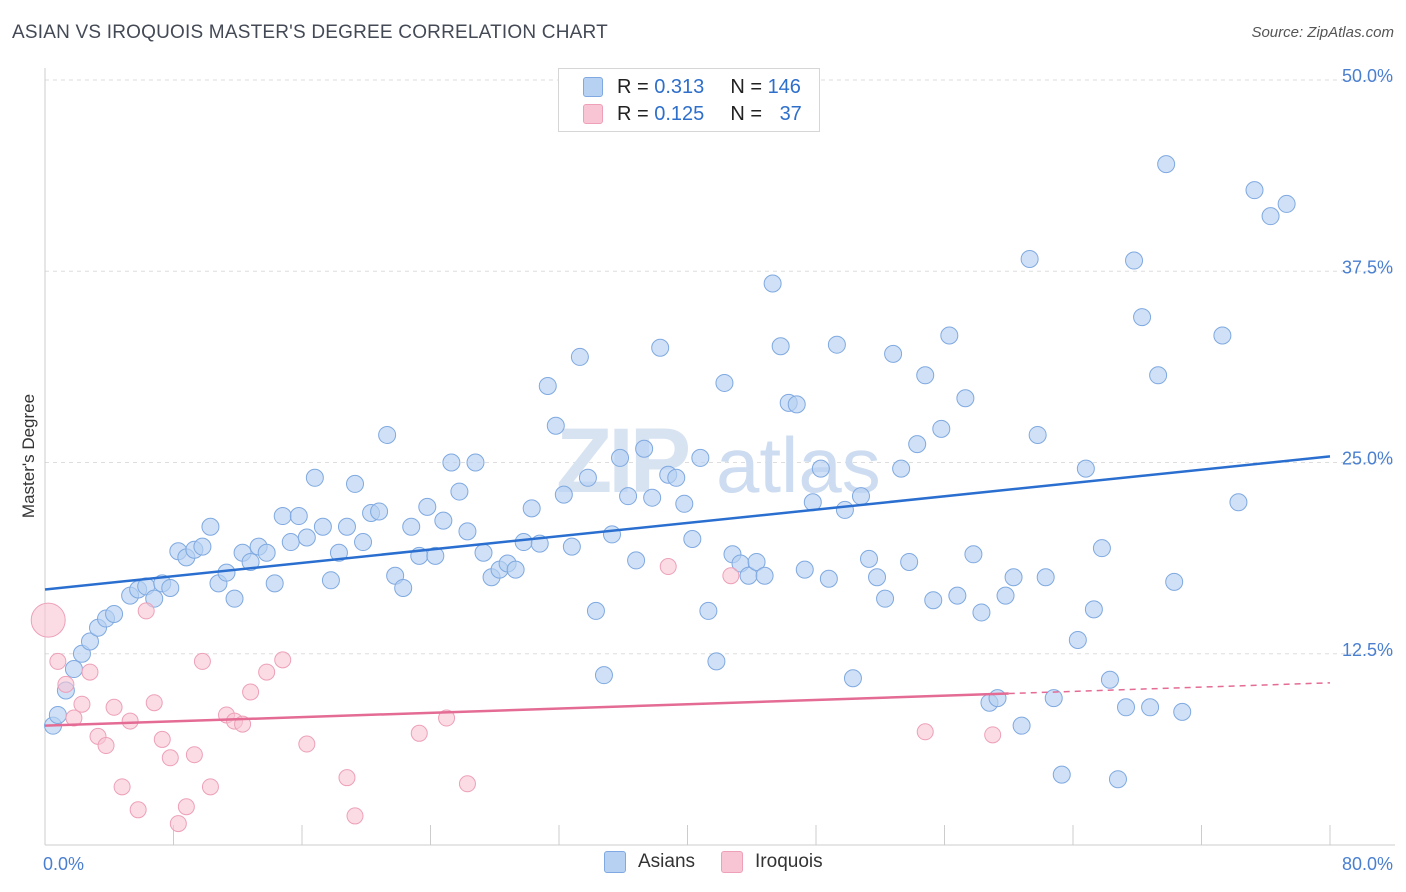  I want to click on legend-item-iroquois: Iroquois, so click(772, 862).